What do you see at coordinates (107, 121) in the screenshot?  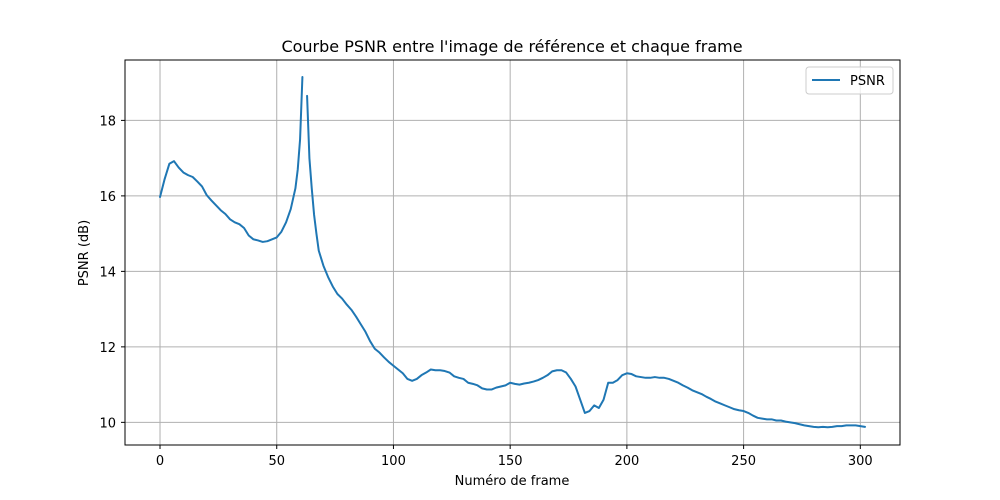 I see `y-tick-label: 18` at bounding box center [107, 121].